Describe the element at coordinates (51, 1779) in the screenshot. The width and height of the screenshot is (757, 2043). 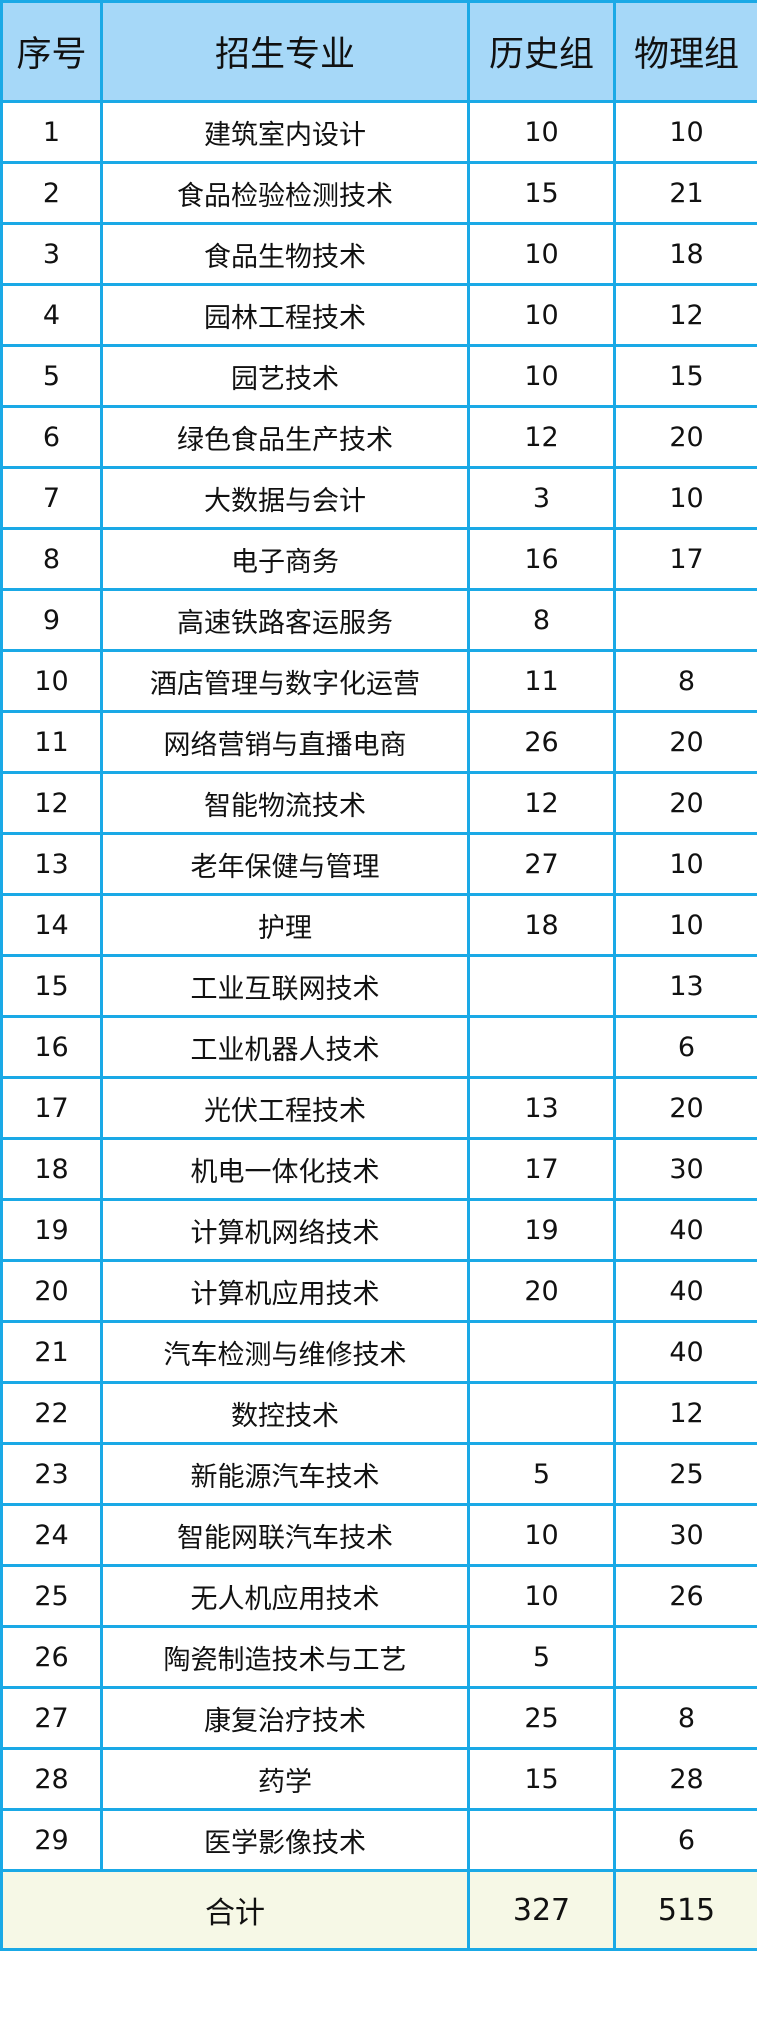
I see `cell-index: 28` at that location.